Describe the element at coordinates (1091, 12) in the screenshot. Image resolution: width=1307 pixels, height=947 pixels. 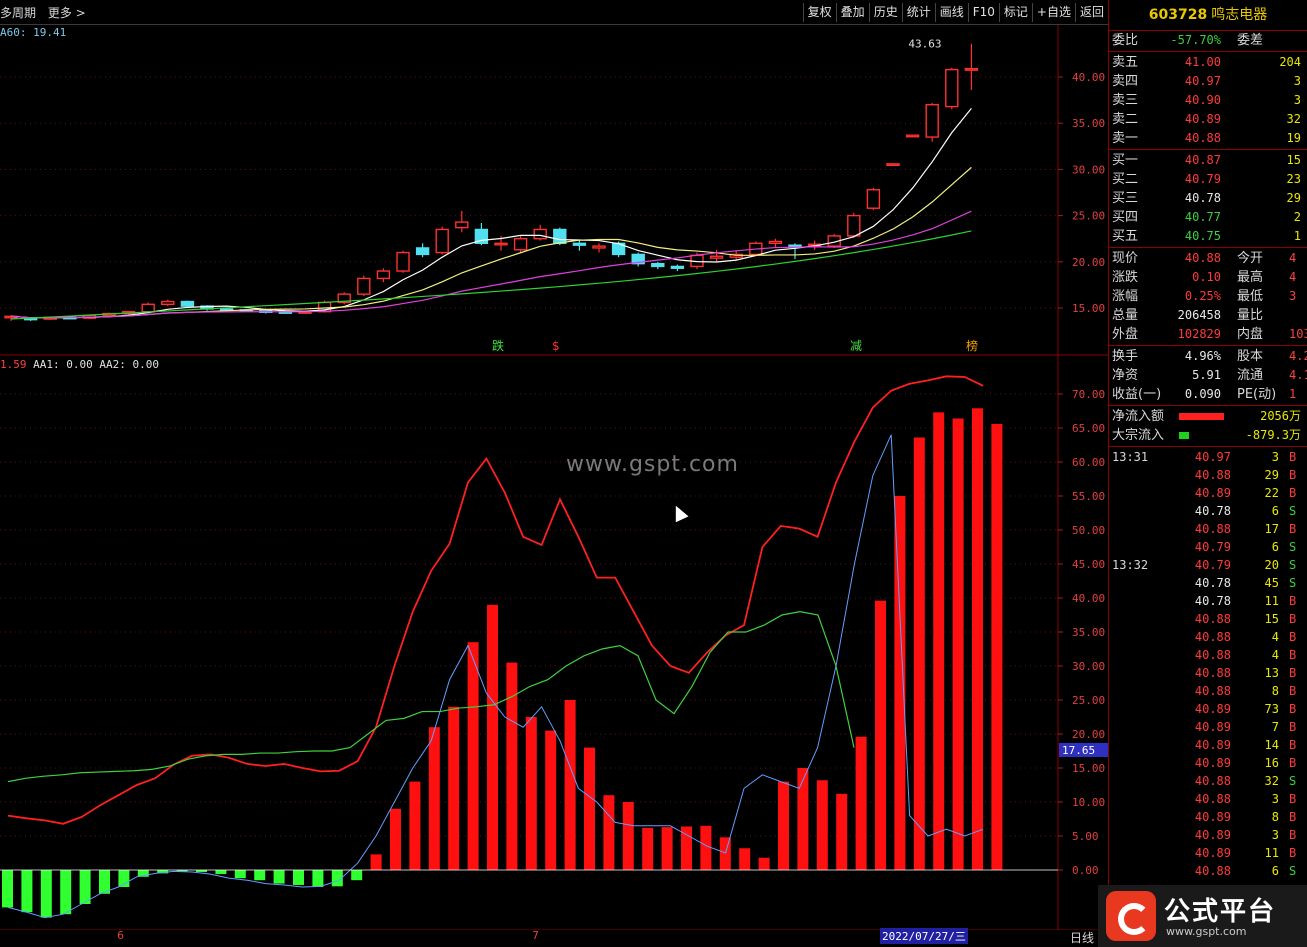
I see `toolbar-button-8: 返回` at that location.